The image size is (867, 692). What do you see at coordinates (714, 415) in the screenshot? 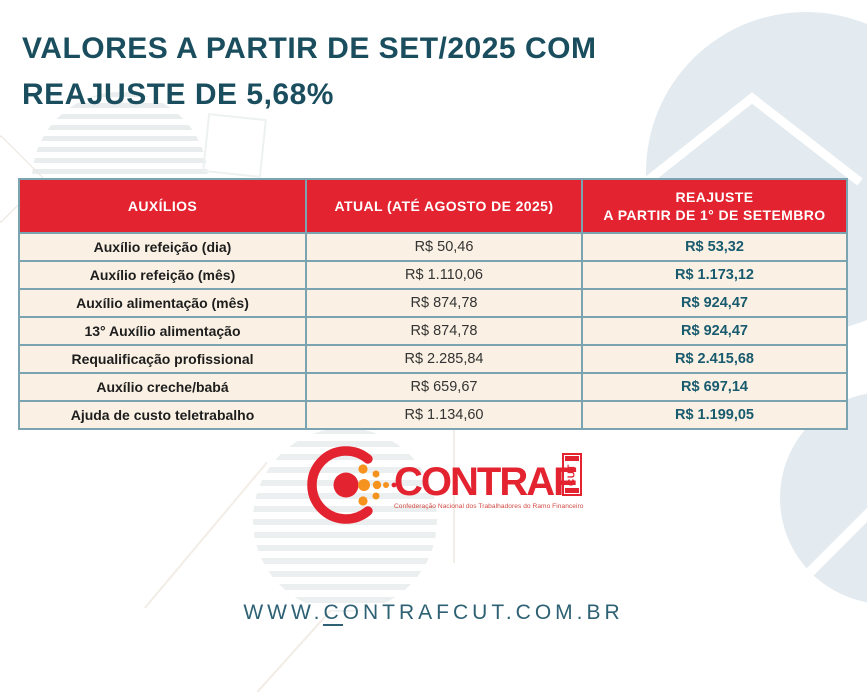
I see `adjusted-value-cell: R$ 1.199,05` at bounding box center [714, 415].